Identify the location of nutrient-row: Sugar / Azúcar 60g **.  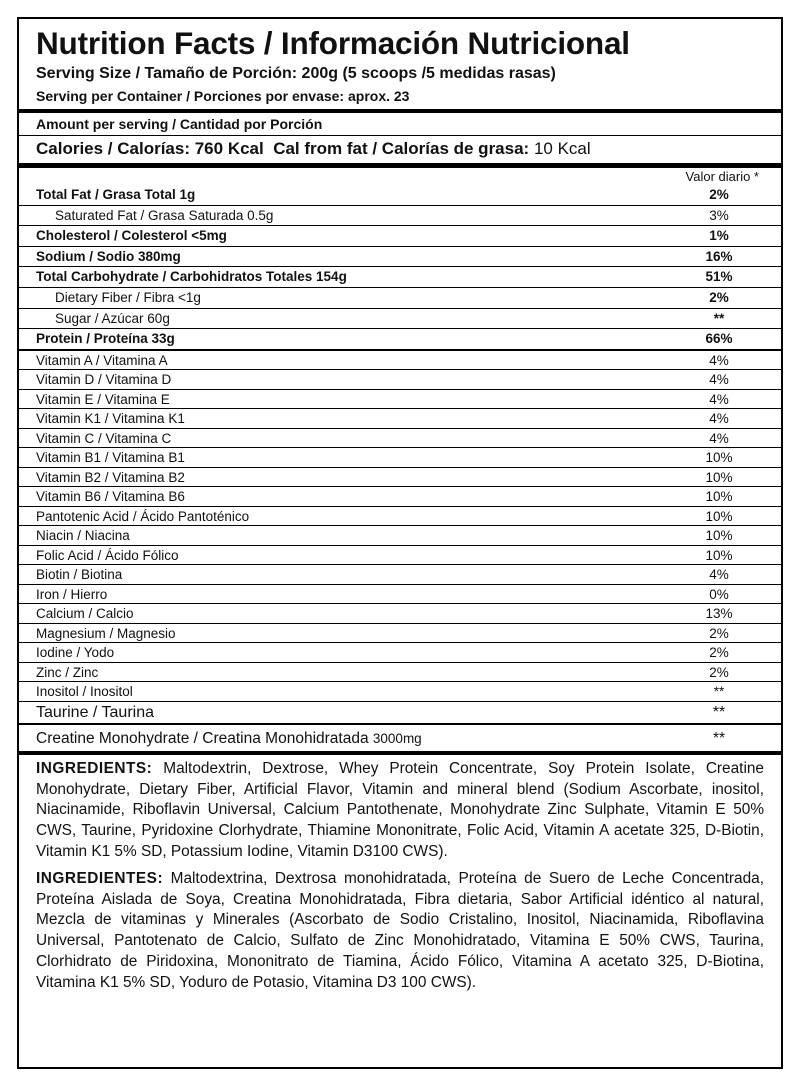
(400, 318).